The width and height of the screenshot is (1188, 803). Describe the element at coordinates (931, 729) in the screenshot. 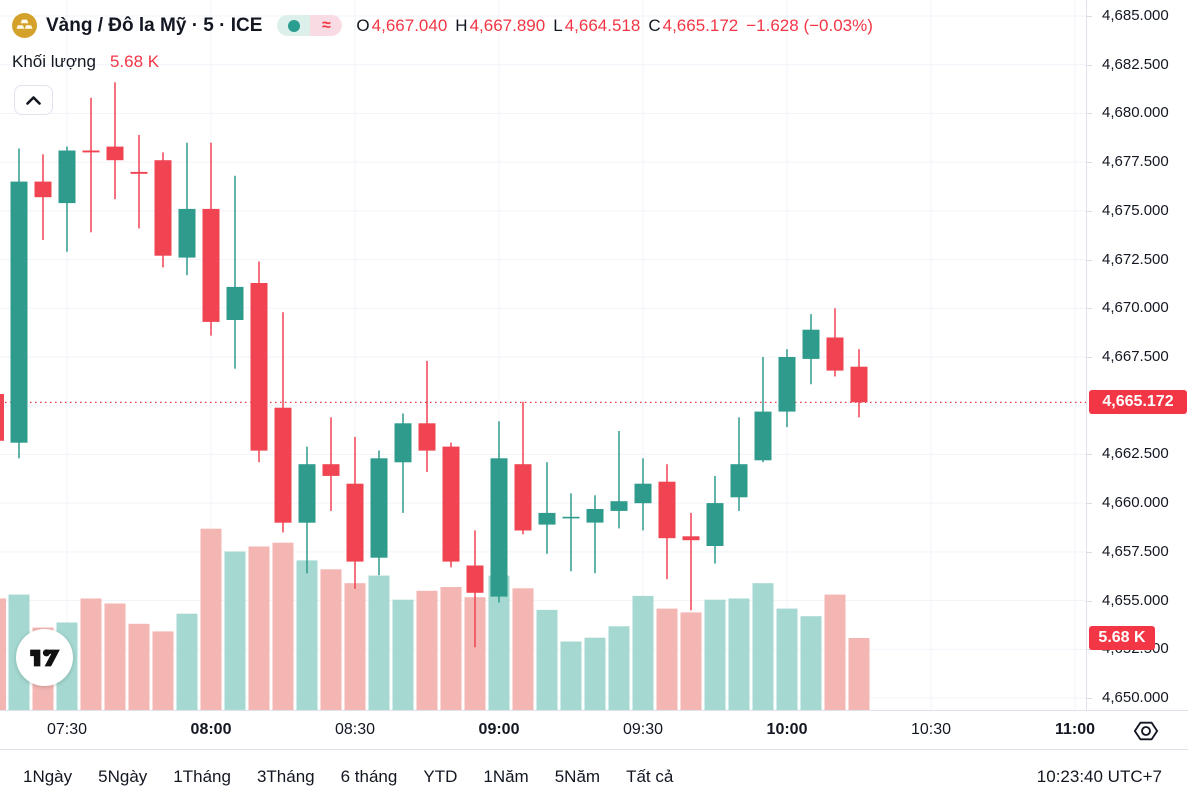

I see `time-tick-label: 10:30` at that location.